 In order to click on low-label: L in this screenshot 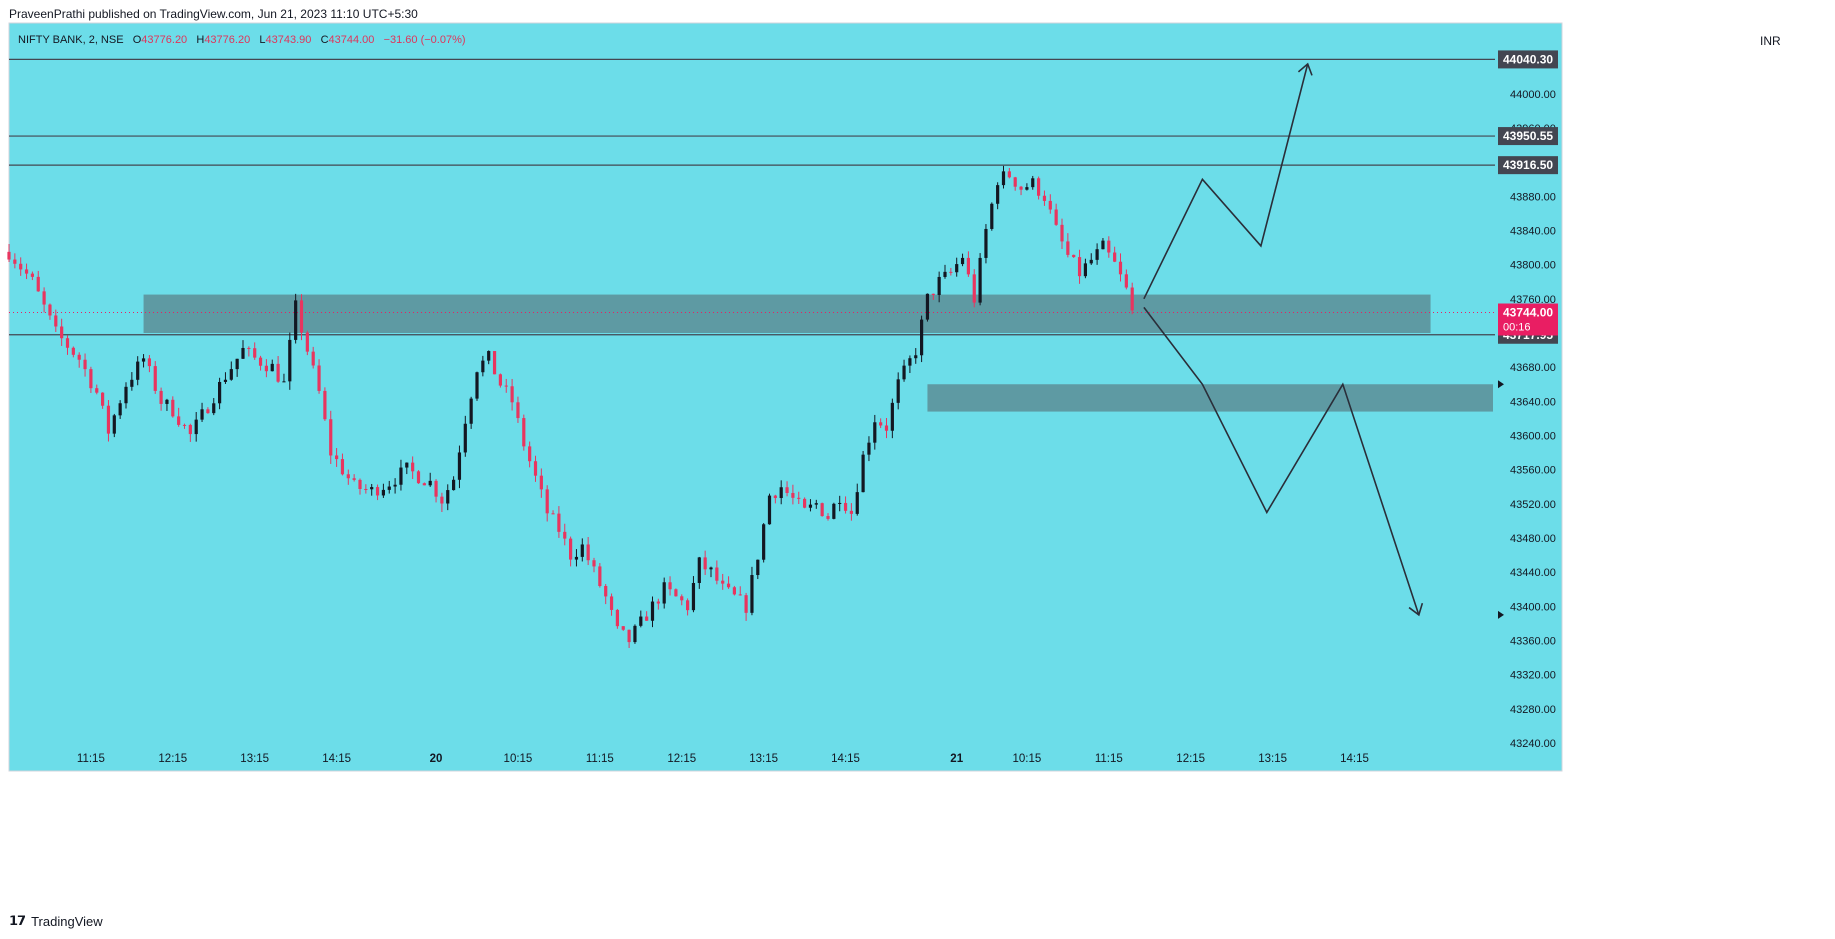, I will do `click(262, 40)`.